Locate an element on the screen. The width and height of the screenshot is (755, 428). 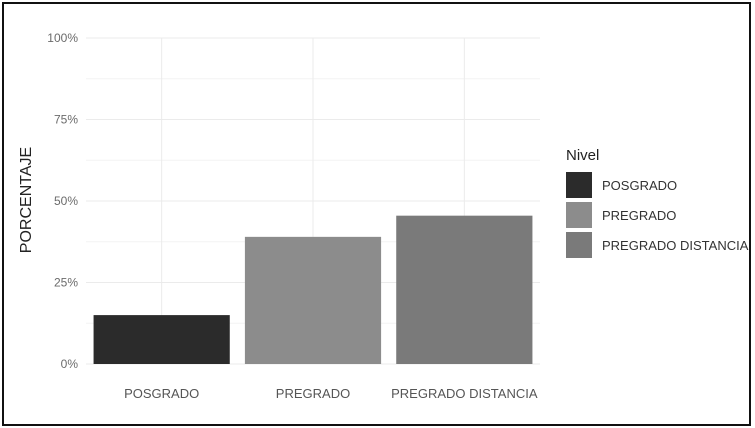
y-tick-label: 25% is located at coordinates (66, 283).